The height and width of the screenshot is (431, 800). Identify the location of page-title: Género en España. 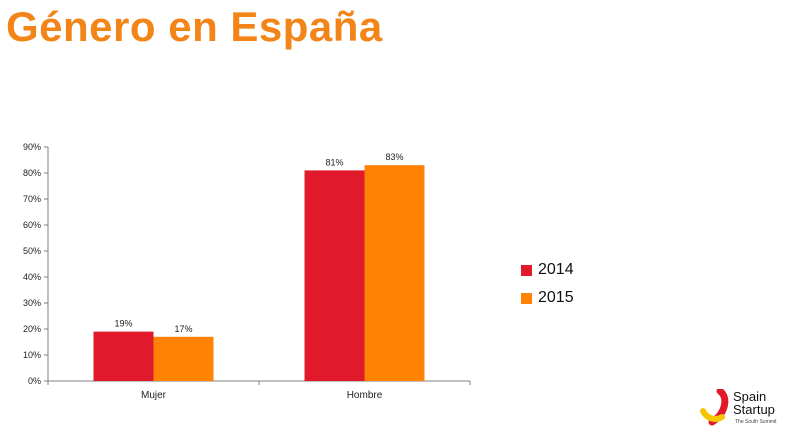
(194, 26).